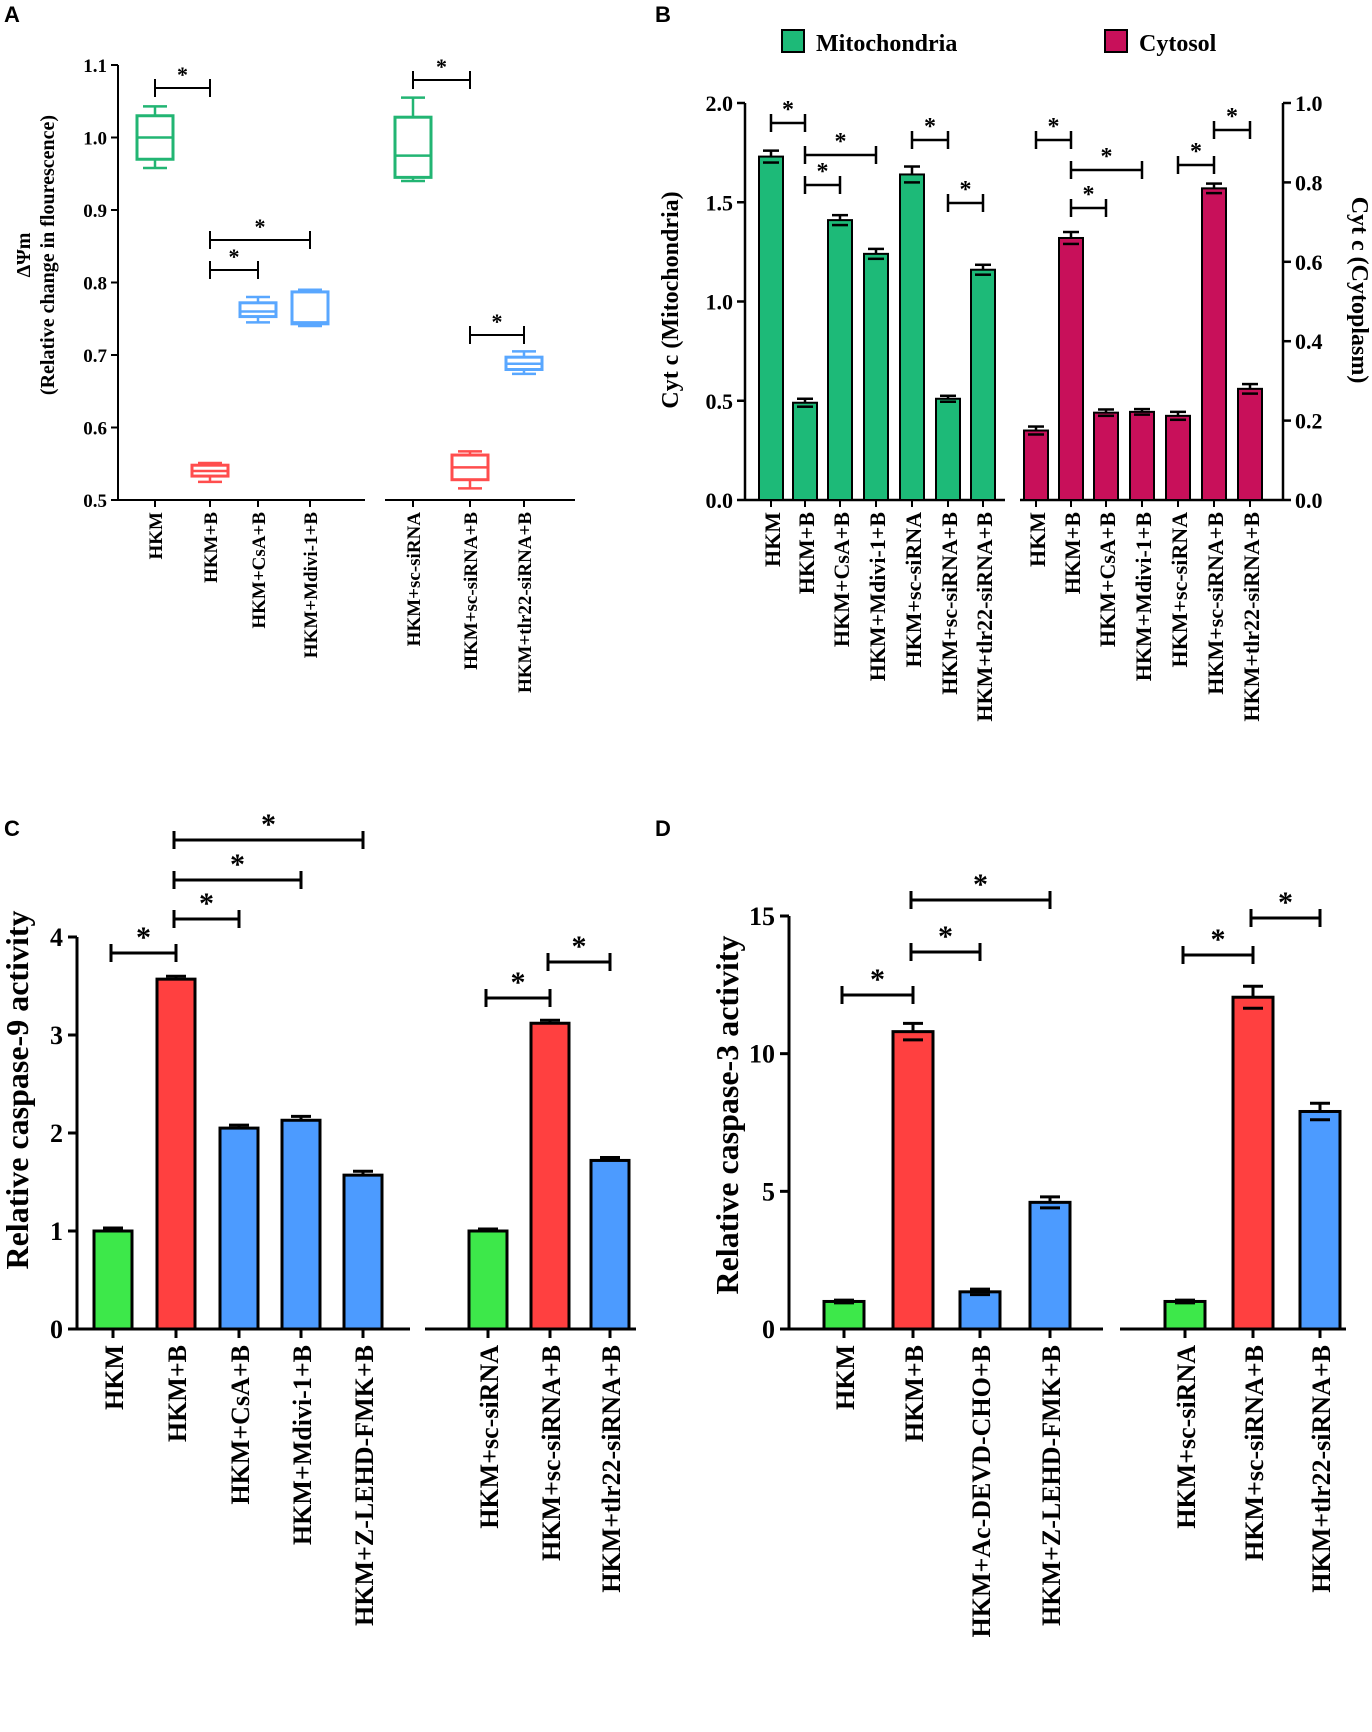 The height and width of the screenshot is (1732, 1372). Describe the element at coordinates (886, 44) in the screenshot. I see `legend-mitochondria-label: Mitochondria` at that location.